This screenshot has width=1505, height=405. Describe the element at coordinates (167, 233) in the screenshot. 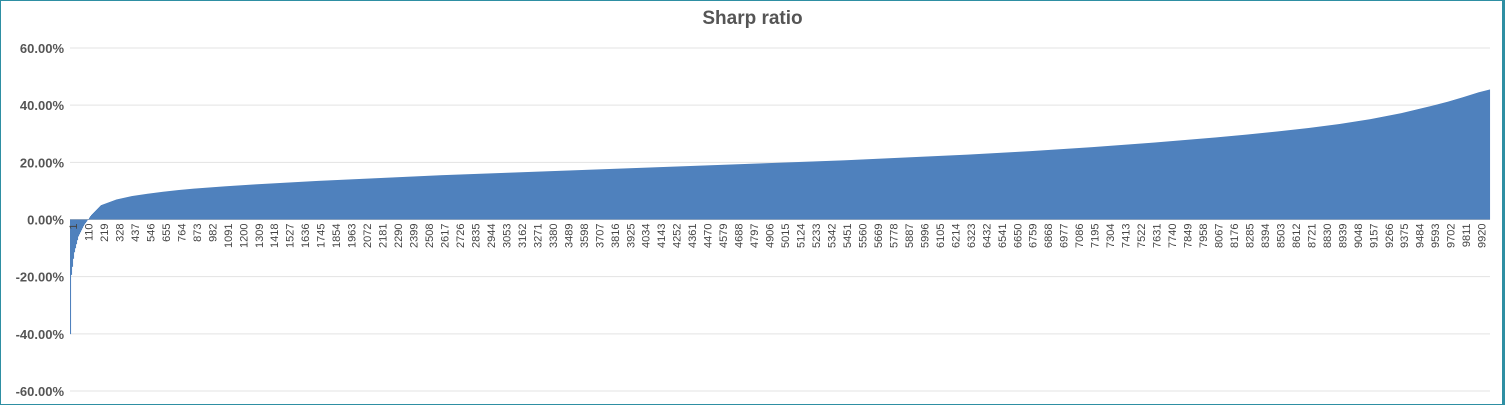

I see `x-tick-label: 655` at that location.